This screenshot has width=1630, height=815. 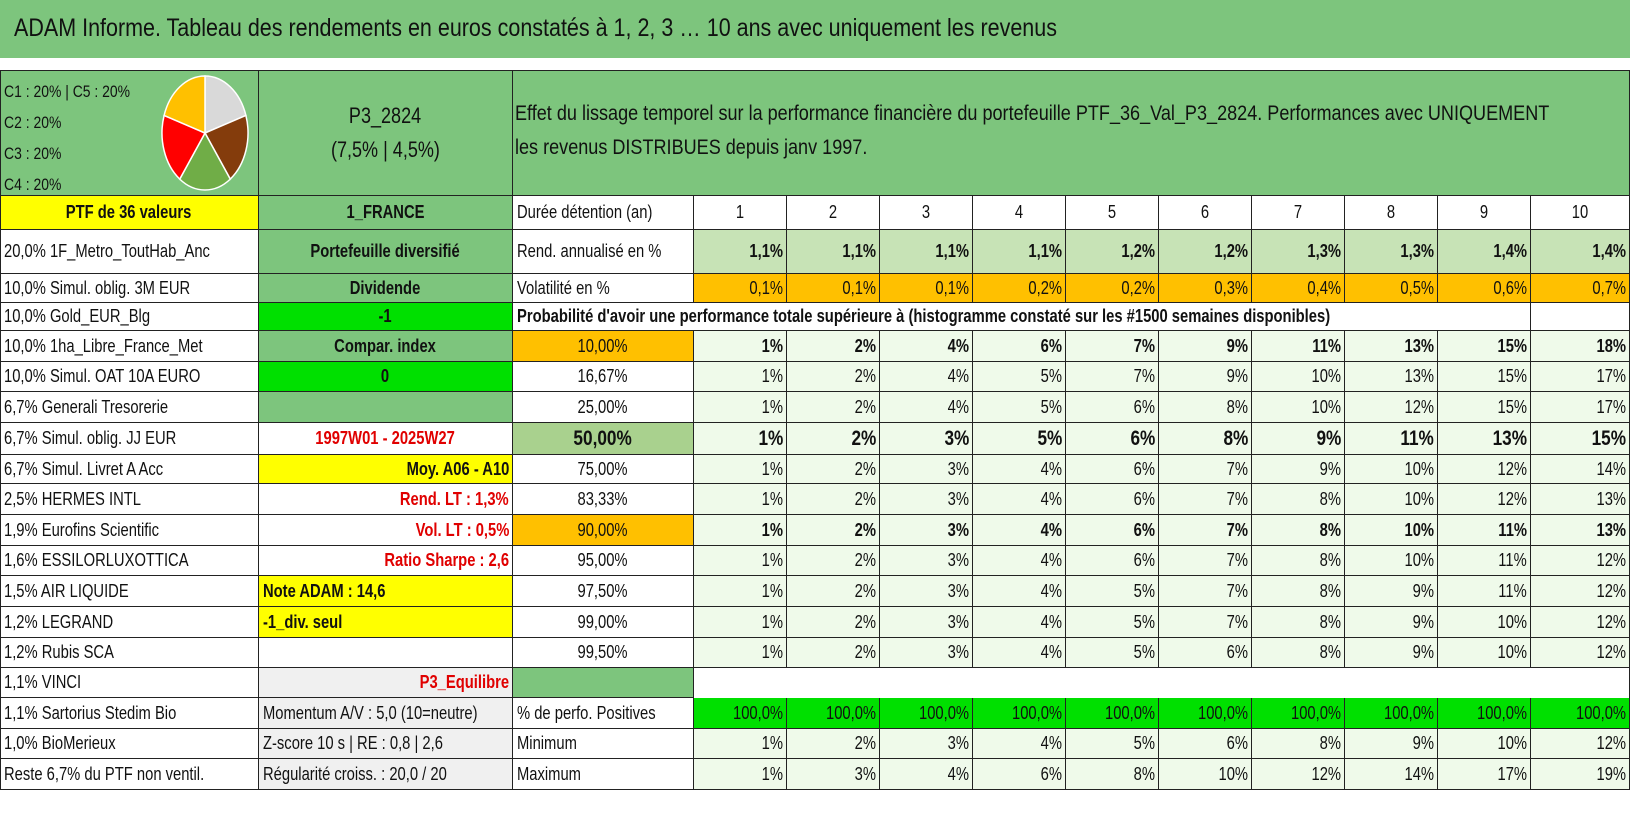 What do you see at coordinates (1328, 438) in the screenshot?
I see `probability-value-text: 9%` at bounding box center [1328, 438].